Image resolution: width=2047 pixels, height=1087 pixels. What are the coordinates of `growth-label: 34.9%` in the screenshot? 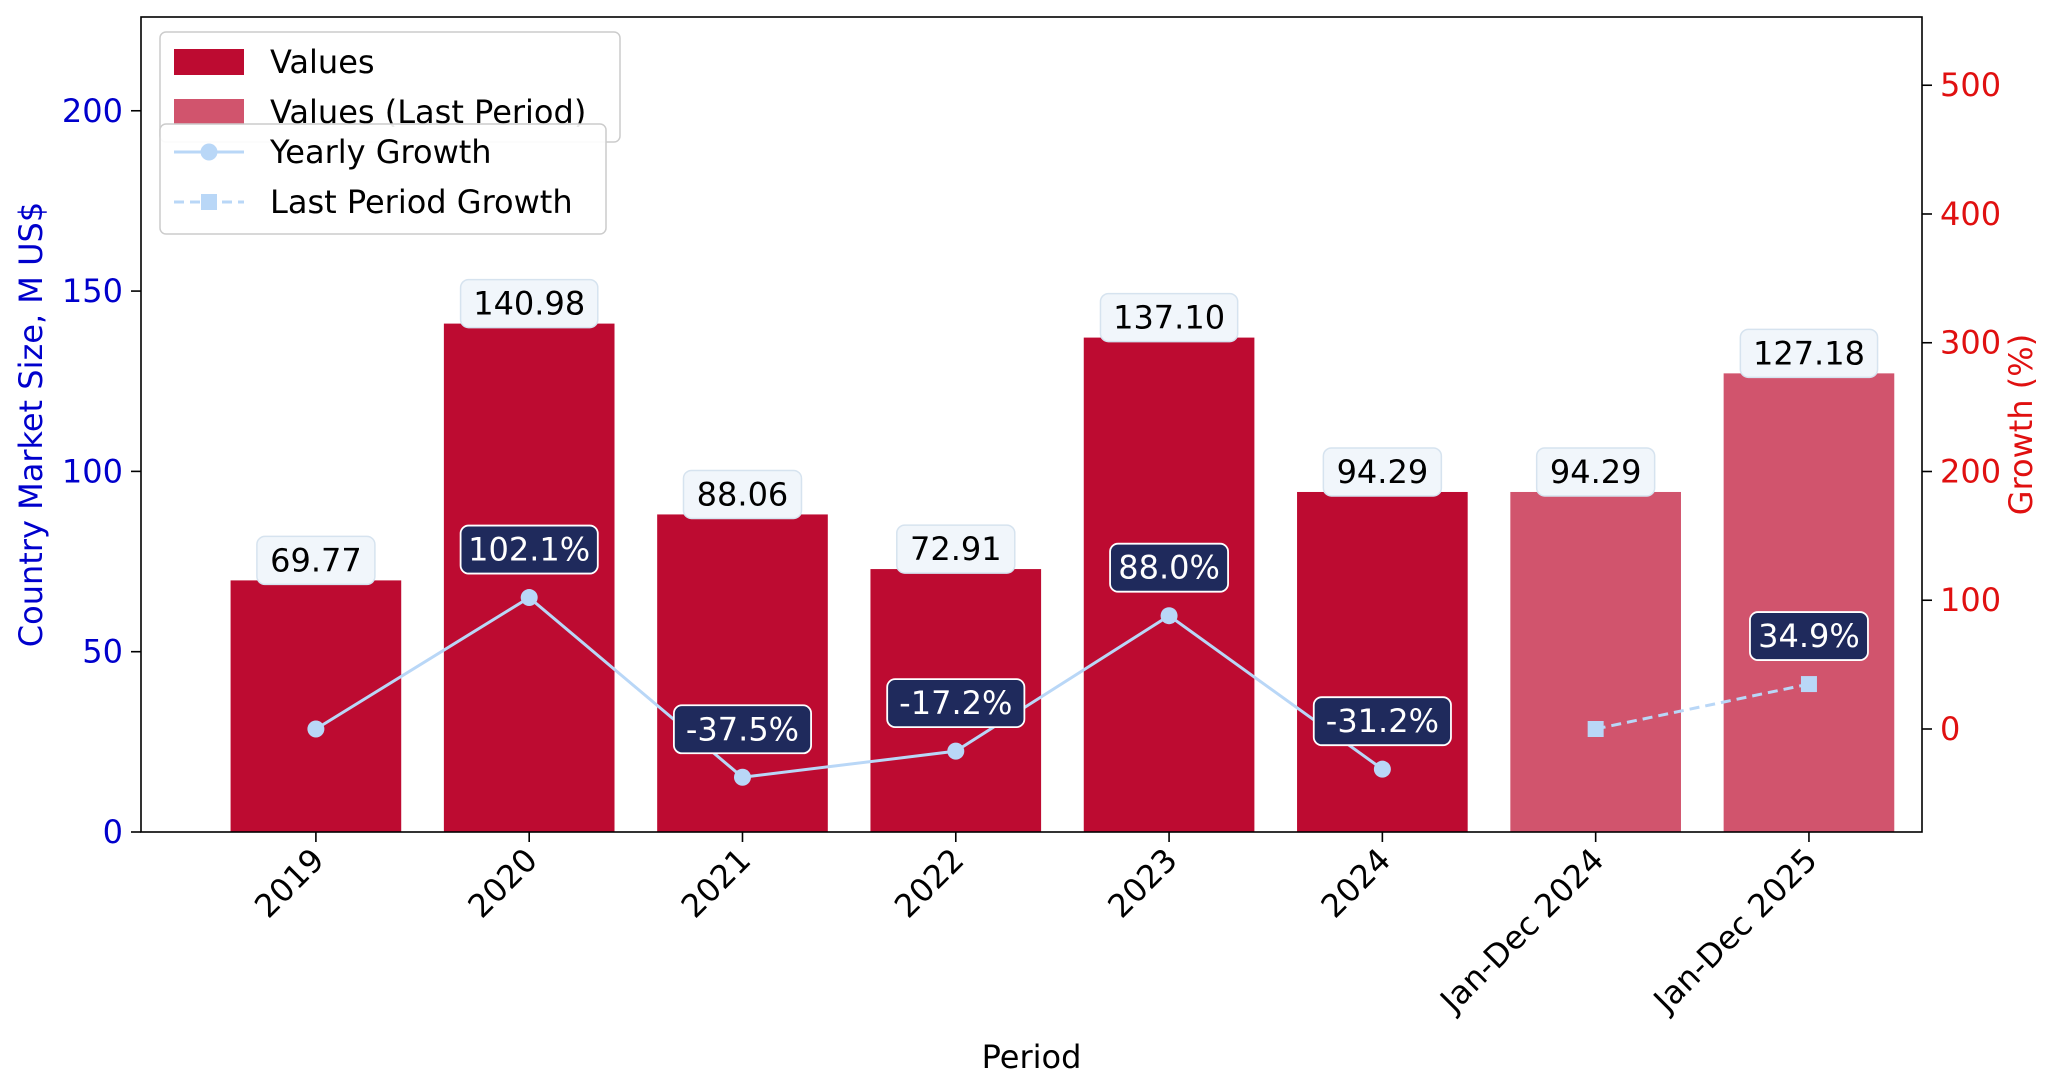 It's located at (1809, 636).